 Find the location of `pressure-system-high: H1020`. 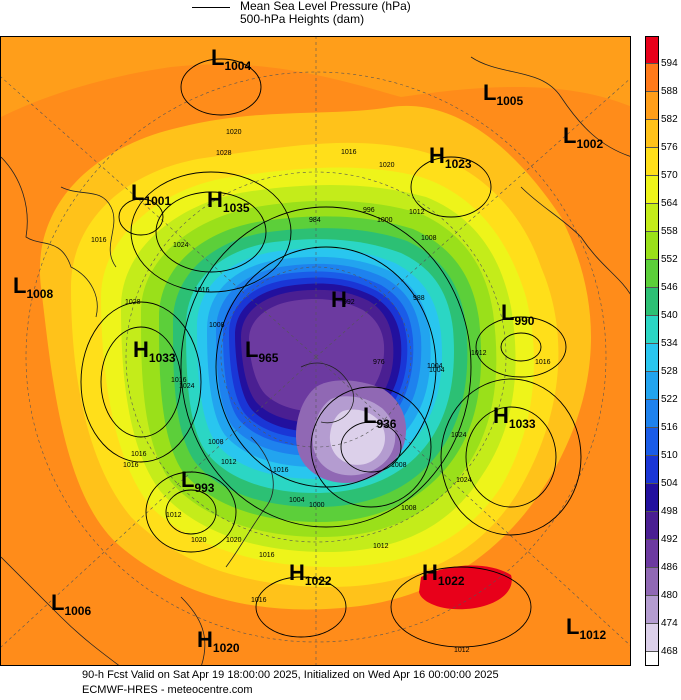

pressure-system-high: H1020 is located at coordinates (218, 641).